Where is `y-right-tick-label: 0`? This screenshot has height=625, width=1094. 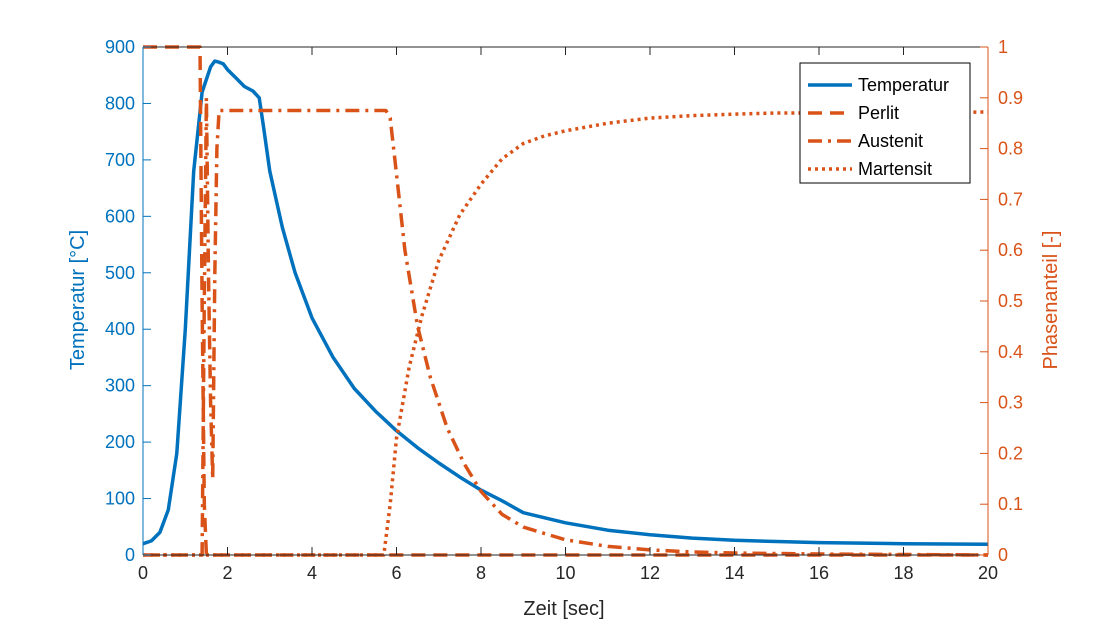 y-right-tick-label: 0 is located at coordinates (1003, 555).